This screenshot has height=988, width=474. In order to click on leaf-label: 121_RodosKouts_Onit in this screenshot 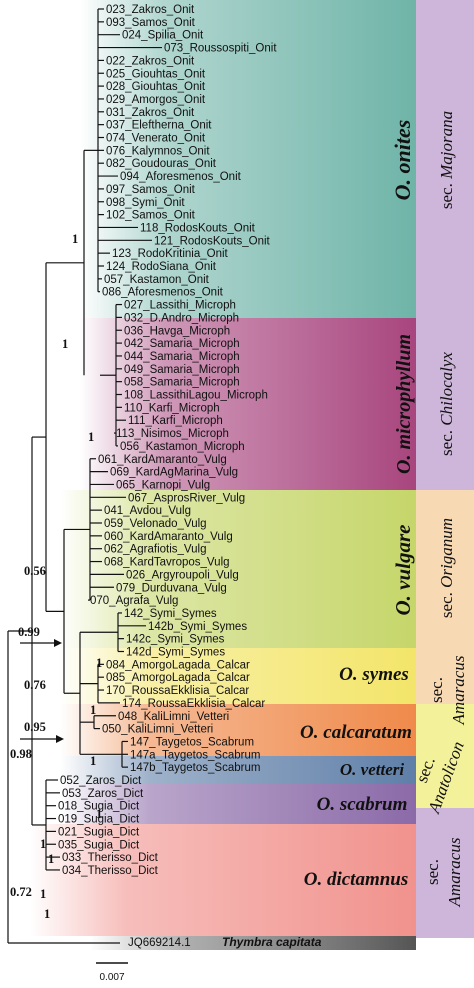, I will do `click(212, 241)`.